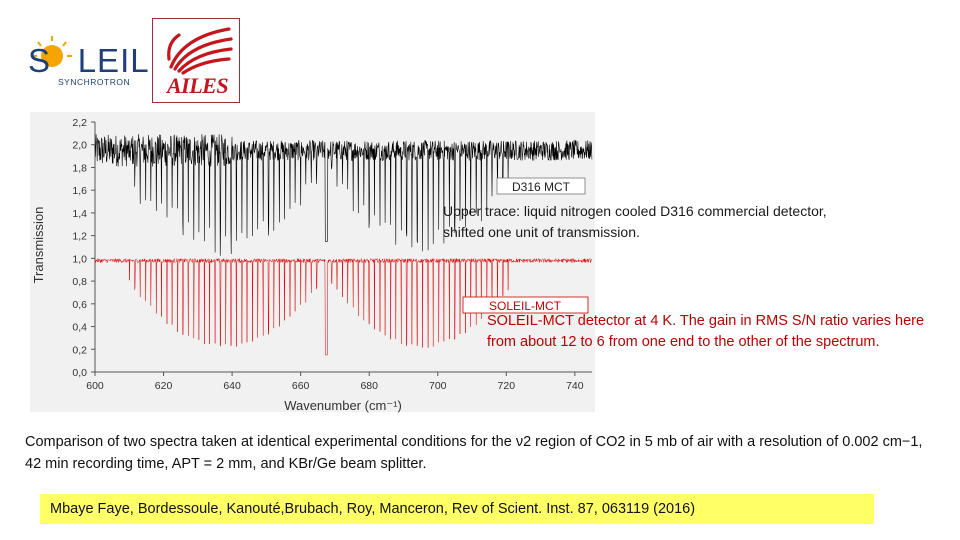  I want to click on ailes-logo: AILES, so click(196, 60).